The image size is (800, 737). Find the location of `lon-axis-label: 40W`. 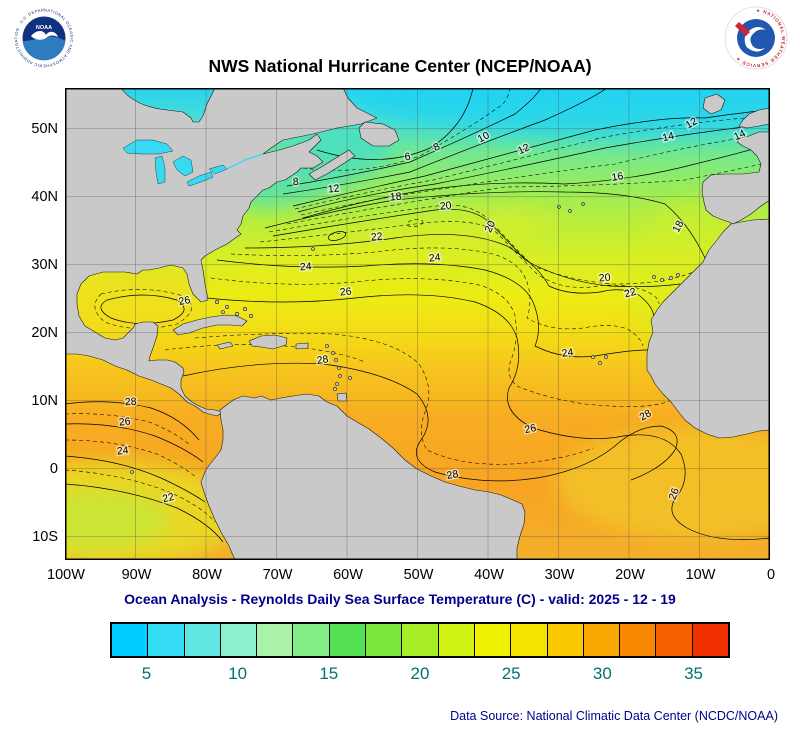

lon-axis-label: 40W is located at coordinates (489, 575).